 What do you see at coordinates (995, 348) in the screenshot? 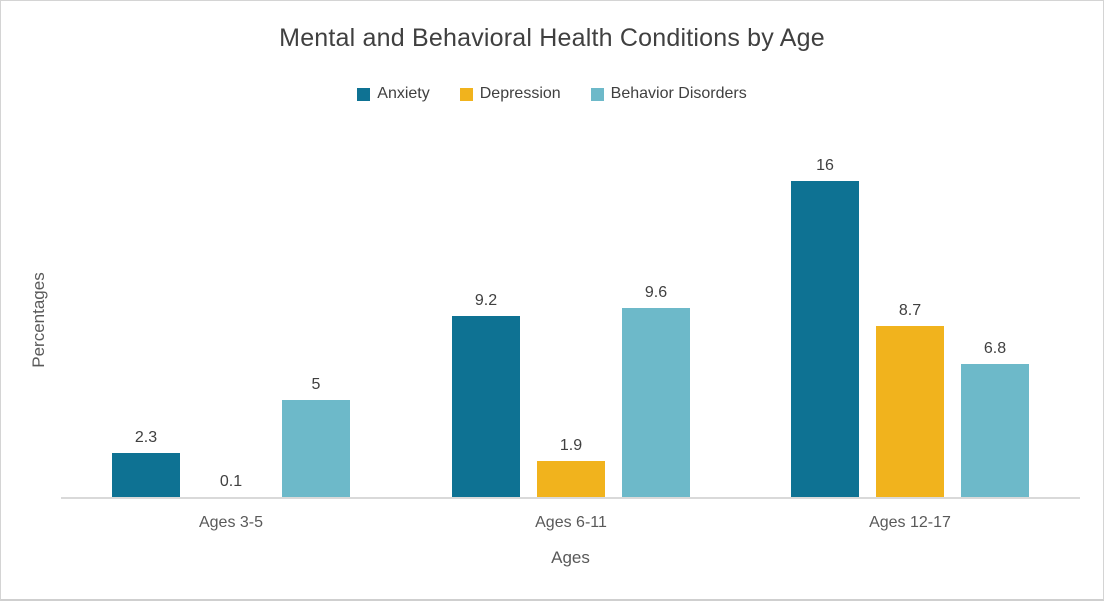
I see `bar-value-label: 6.8` at bounding box center [995, 348].